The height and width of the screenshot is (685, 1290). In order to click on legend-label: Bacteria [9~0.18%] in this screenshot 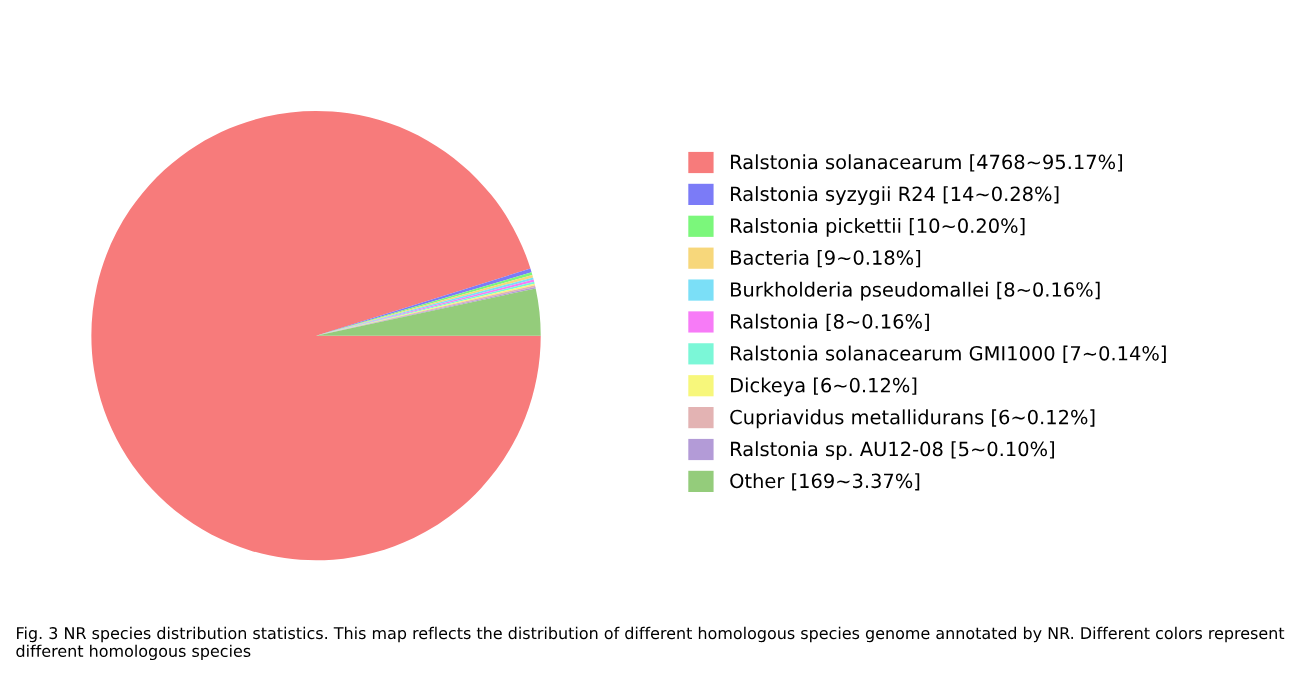, I will do `click(826, 258)`.